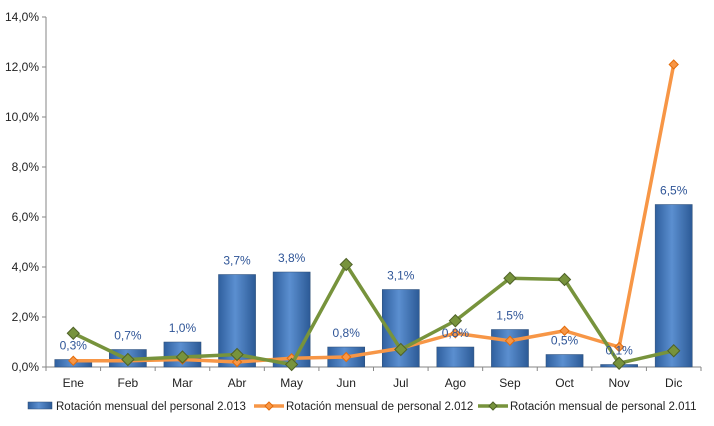 Image resolution: width=714 pixels, height=426 pixels. Describe the element at coordinates (564, 383) in the screenshot. I see `x-tick-label: Oct` at that location.